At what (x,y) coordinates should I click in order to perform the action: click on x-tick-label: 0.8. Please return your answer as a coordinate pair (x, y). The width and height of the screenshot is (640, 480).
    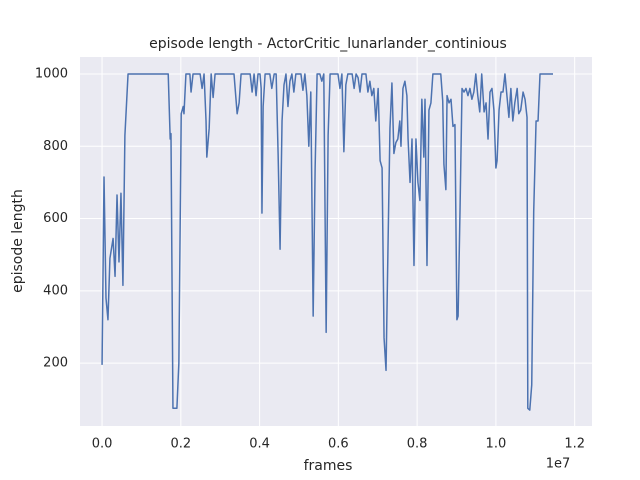
    Looking at the image, I should click on (417, 444).